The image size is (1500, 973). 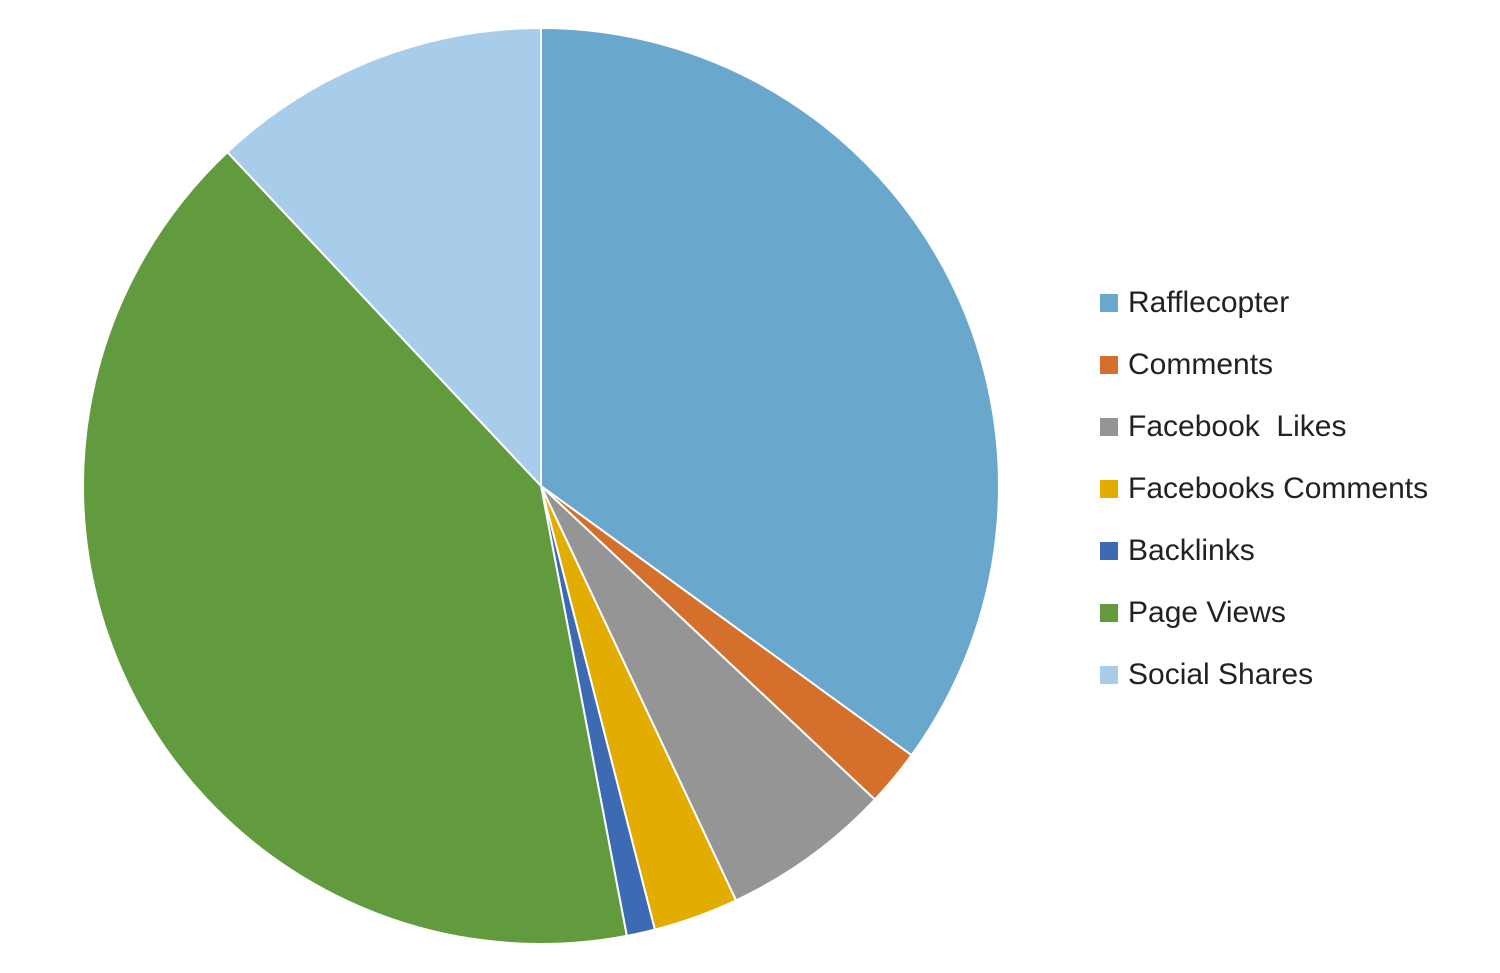 What do you see at coordinates (1200, 364) in the screenshot?
I see `legend-label: Comments` at bounding box center [1200, 364].